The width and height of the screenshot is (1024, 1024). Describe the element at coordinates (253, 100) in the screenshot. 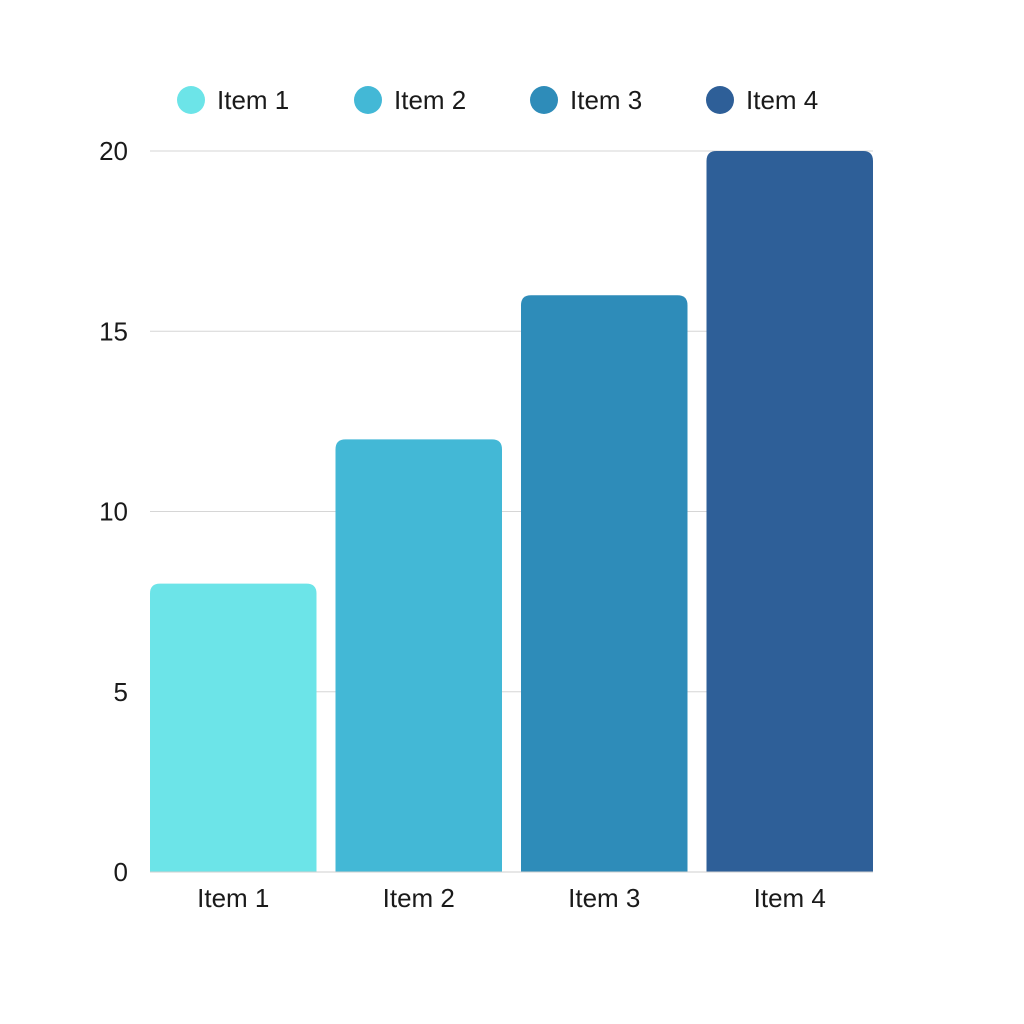

I see `legend-label: Item 1` at that location.